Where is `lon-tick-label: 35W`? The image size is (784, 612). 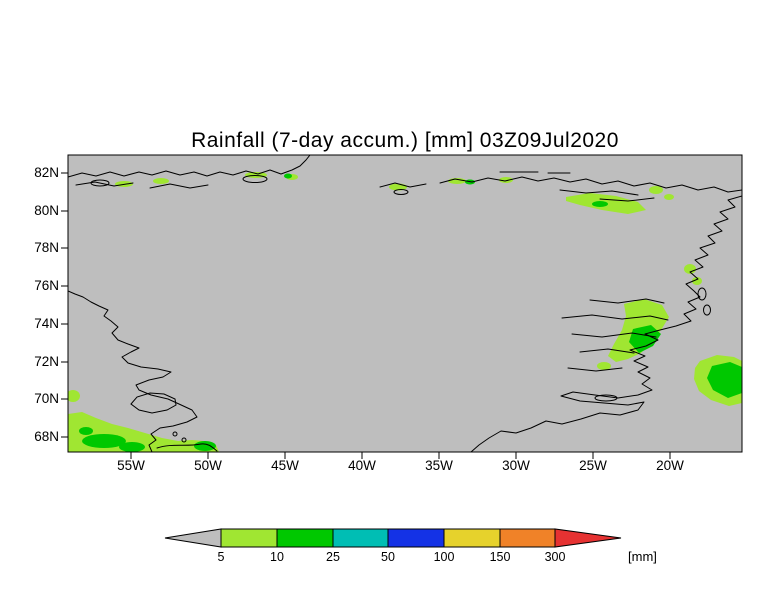 lon-tick-label: 35W is located at coordinates (439, 465).